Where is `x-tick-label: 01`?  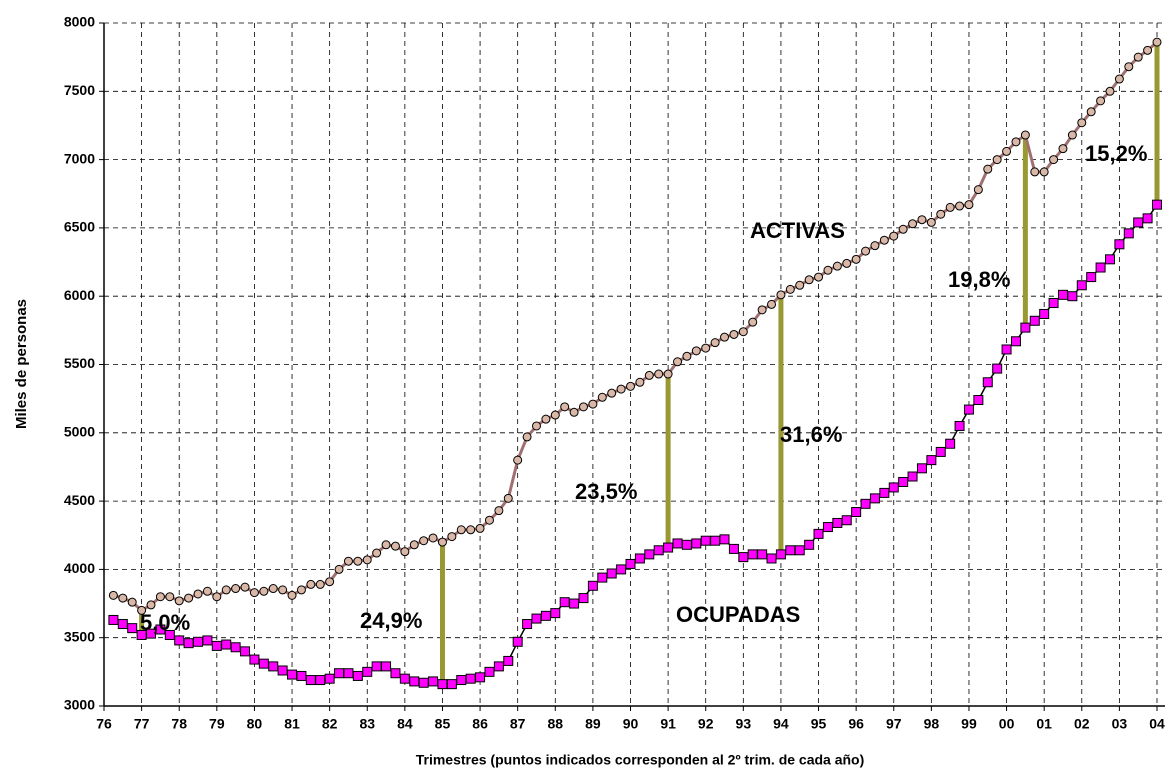 x-tick-label: 01 is located at coordinates (1044, 724).